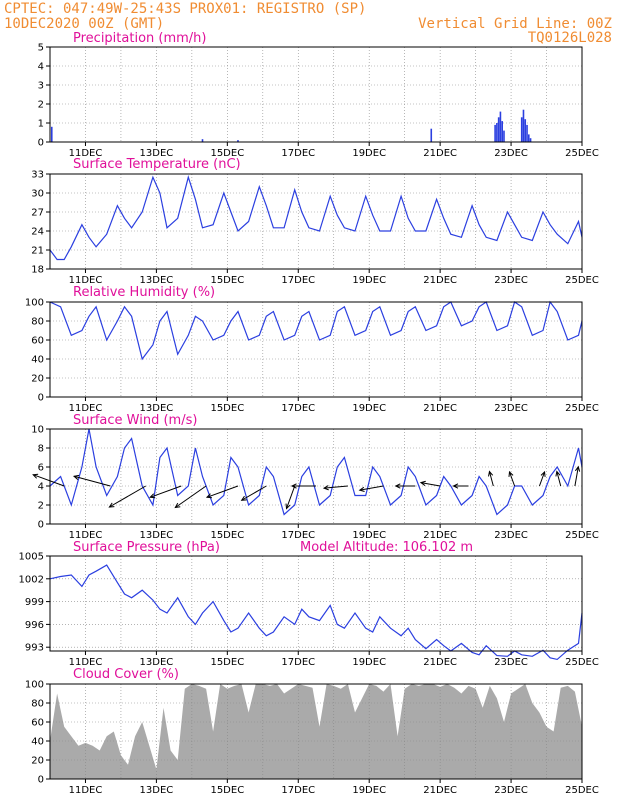  Describe the element at coordinates (582, 153) in the screenshot. I see `precip-xtick-label: 25DEC` at that location.